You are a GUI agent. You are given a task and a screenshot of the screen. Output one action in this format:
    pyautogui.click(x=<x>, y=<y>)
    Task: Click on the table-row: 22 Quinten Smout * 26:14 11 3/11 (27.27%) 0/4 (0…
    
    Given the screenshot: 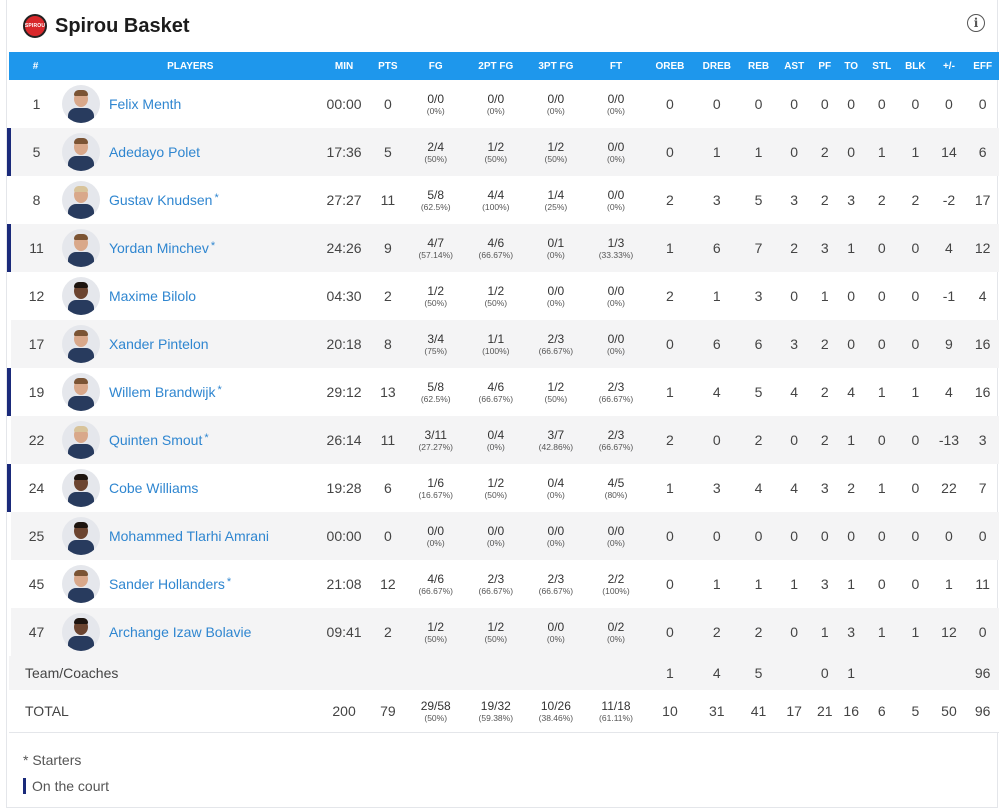 What is the action you would take?
    pyautogui.click(x=504, y=440)
    